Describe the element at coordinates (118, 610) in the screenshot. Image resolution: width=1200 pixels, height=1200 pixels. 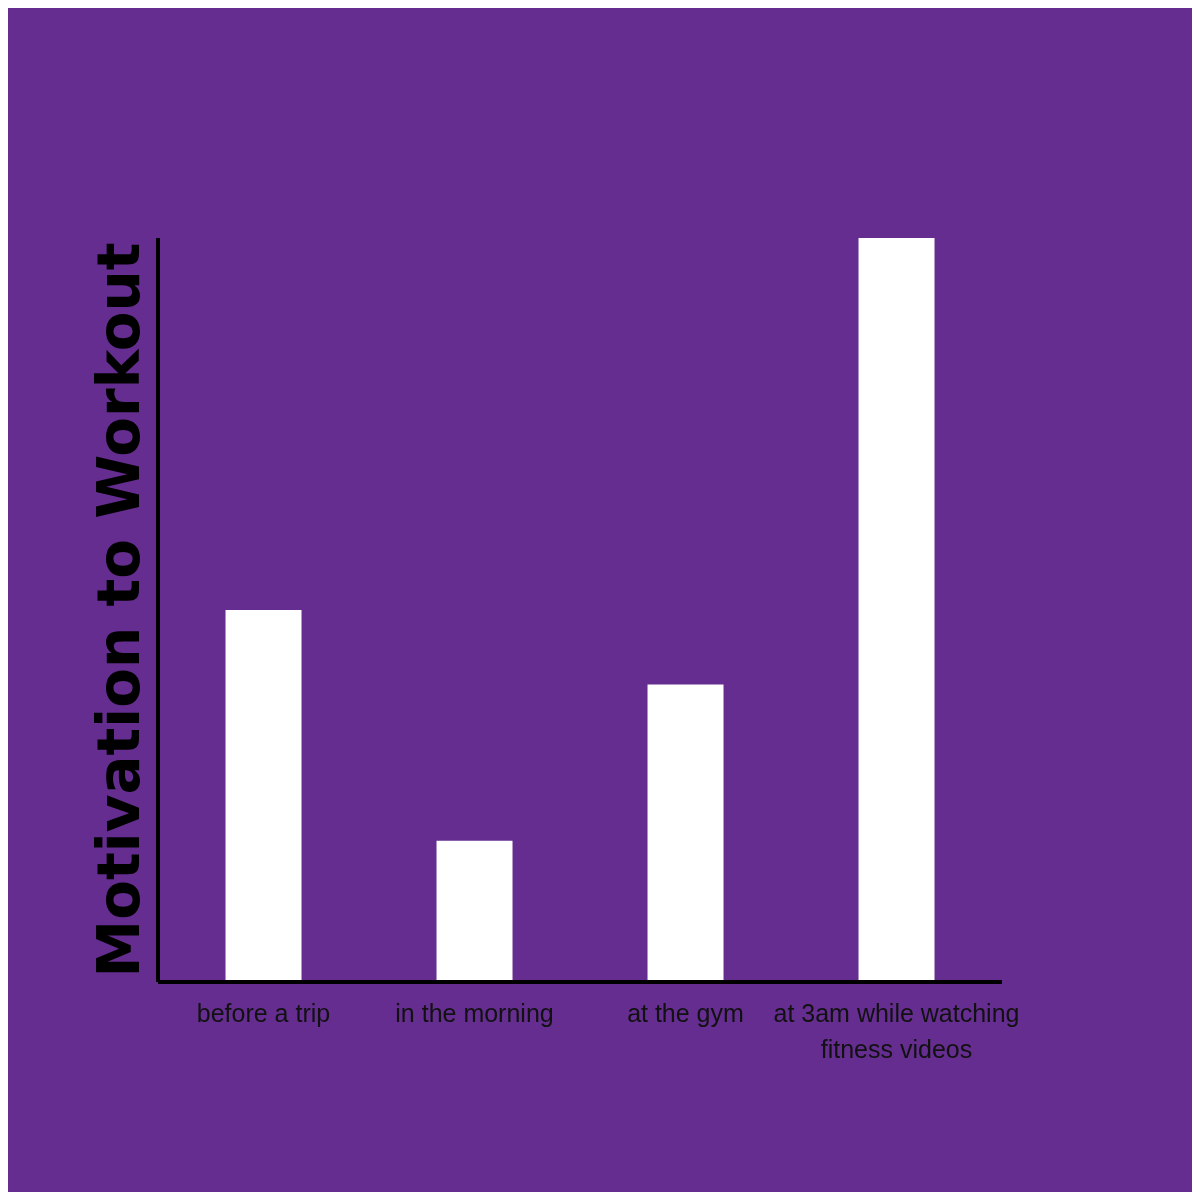
I see `y-axis-title: Motivation to Workout` at that location.